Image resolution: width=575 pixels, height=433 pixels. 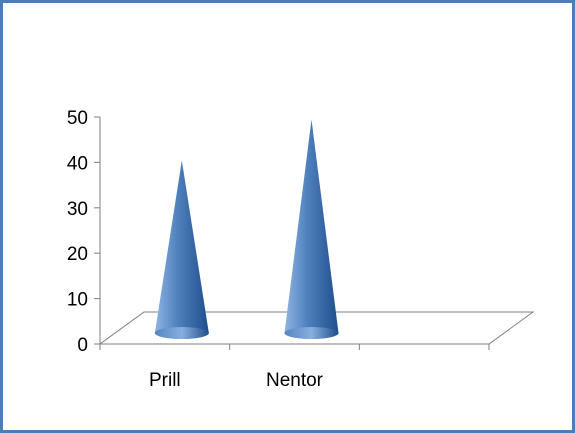 I want to click on y-tick-label: 20, so click(x=77, y=254).